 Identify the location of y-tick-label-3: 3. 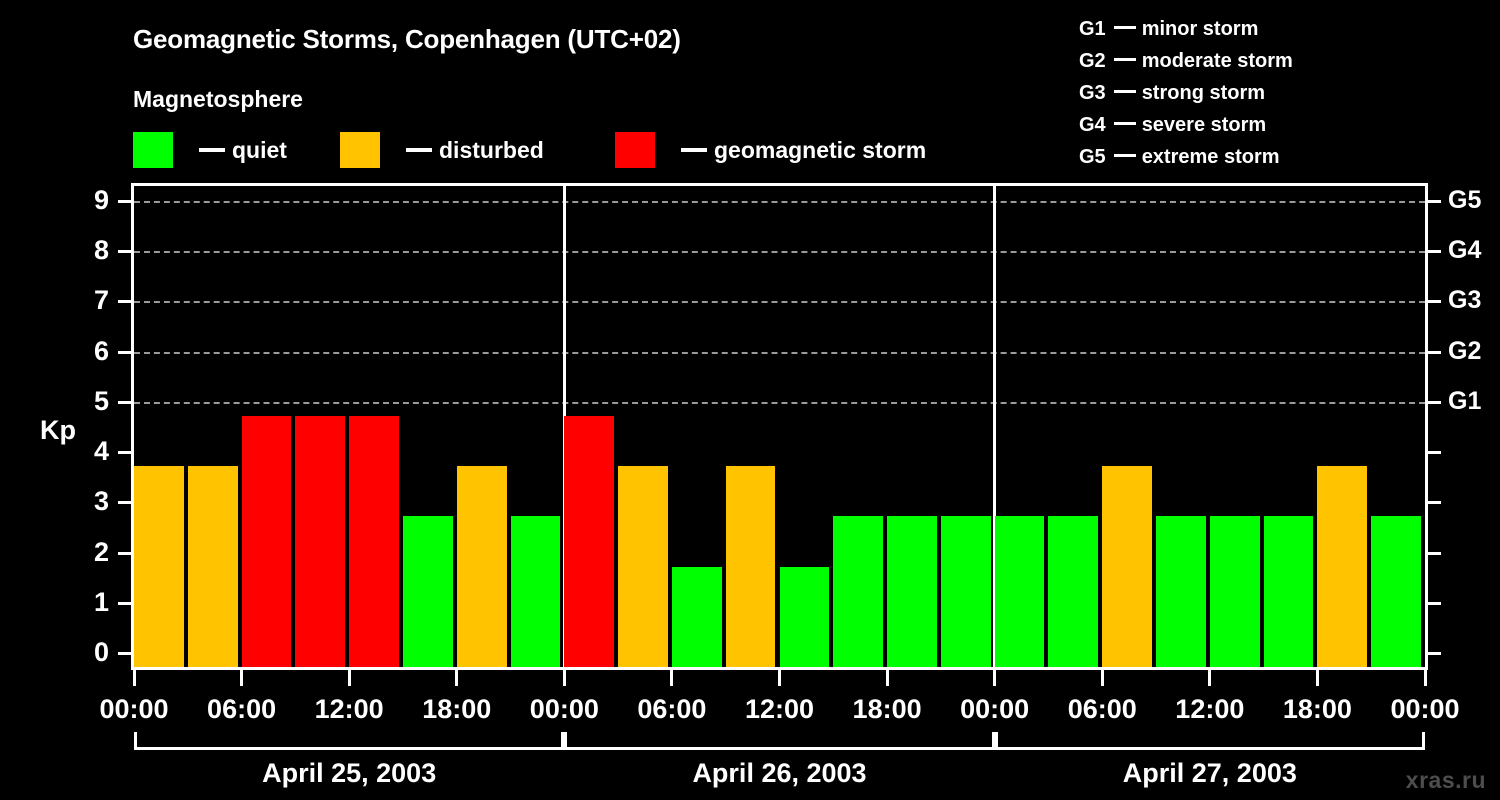
(101, 501).